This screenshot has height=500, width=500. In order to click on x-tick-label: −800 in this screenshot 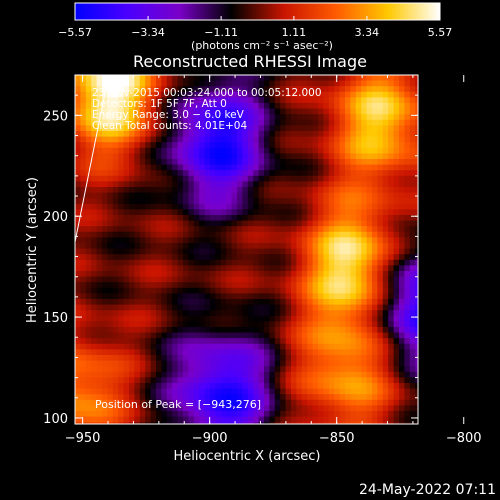, I will do `click(464, 438)`.